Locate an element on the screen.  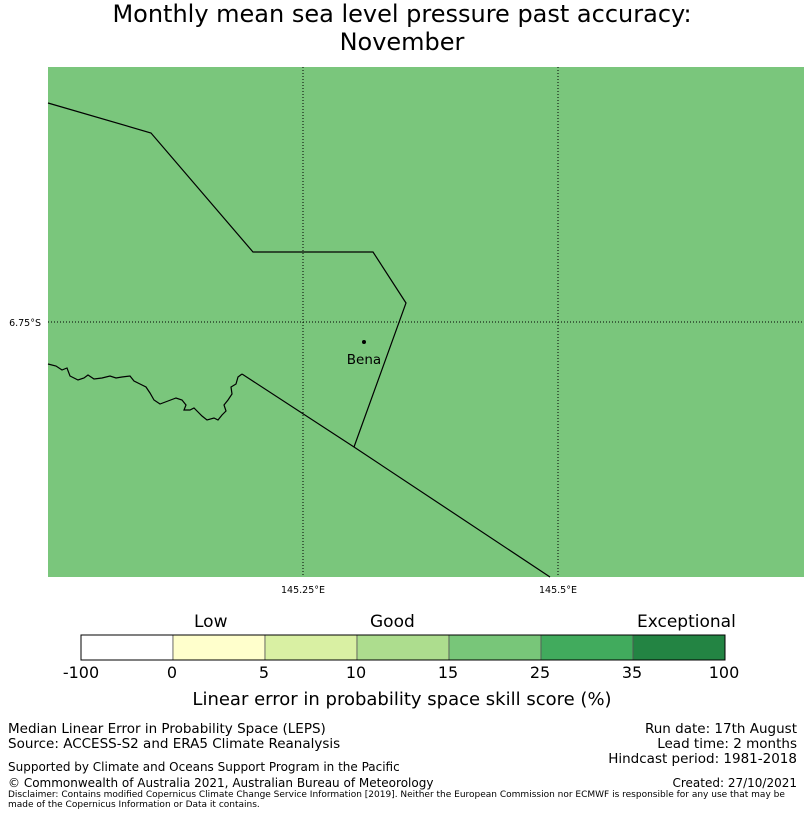
colorbar-category-good: Good is located at coordinates (392, 622).